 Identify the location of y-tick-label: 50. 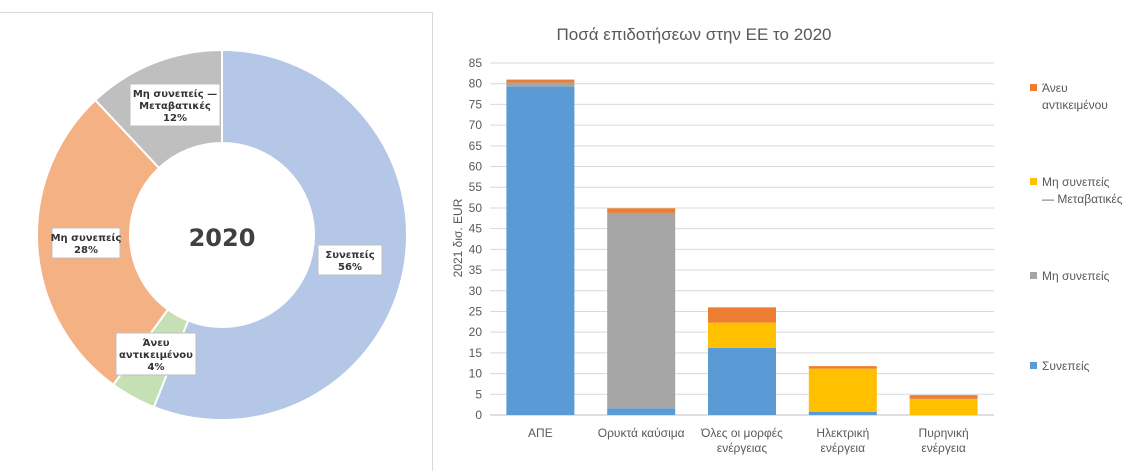
(476, 208).